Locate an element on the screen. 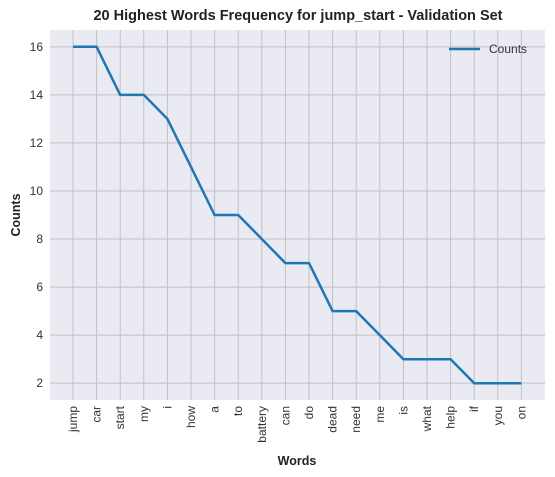 This screenshot has width=555, height=477. legend-label-counts: Counts is located at coordinates (508, 49).